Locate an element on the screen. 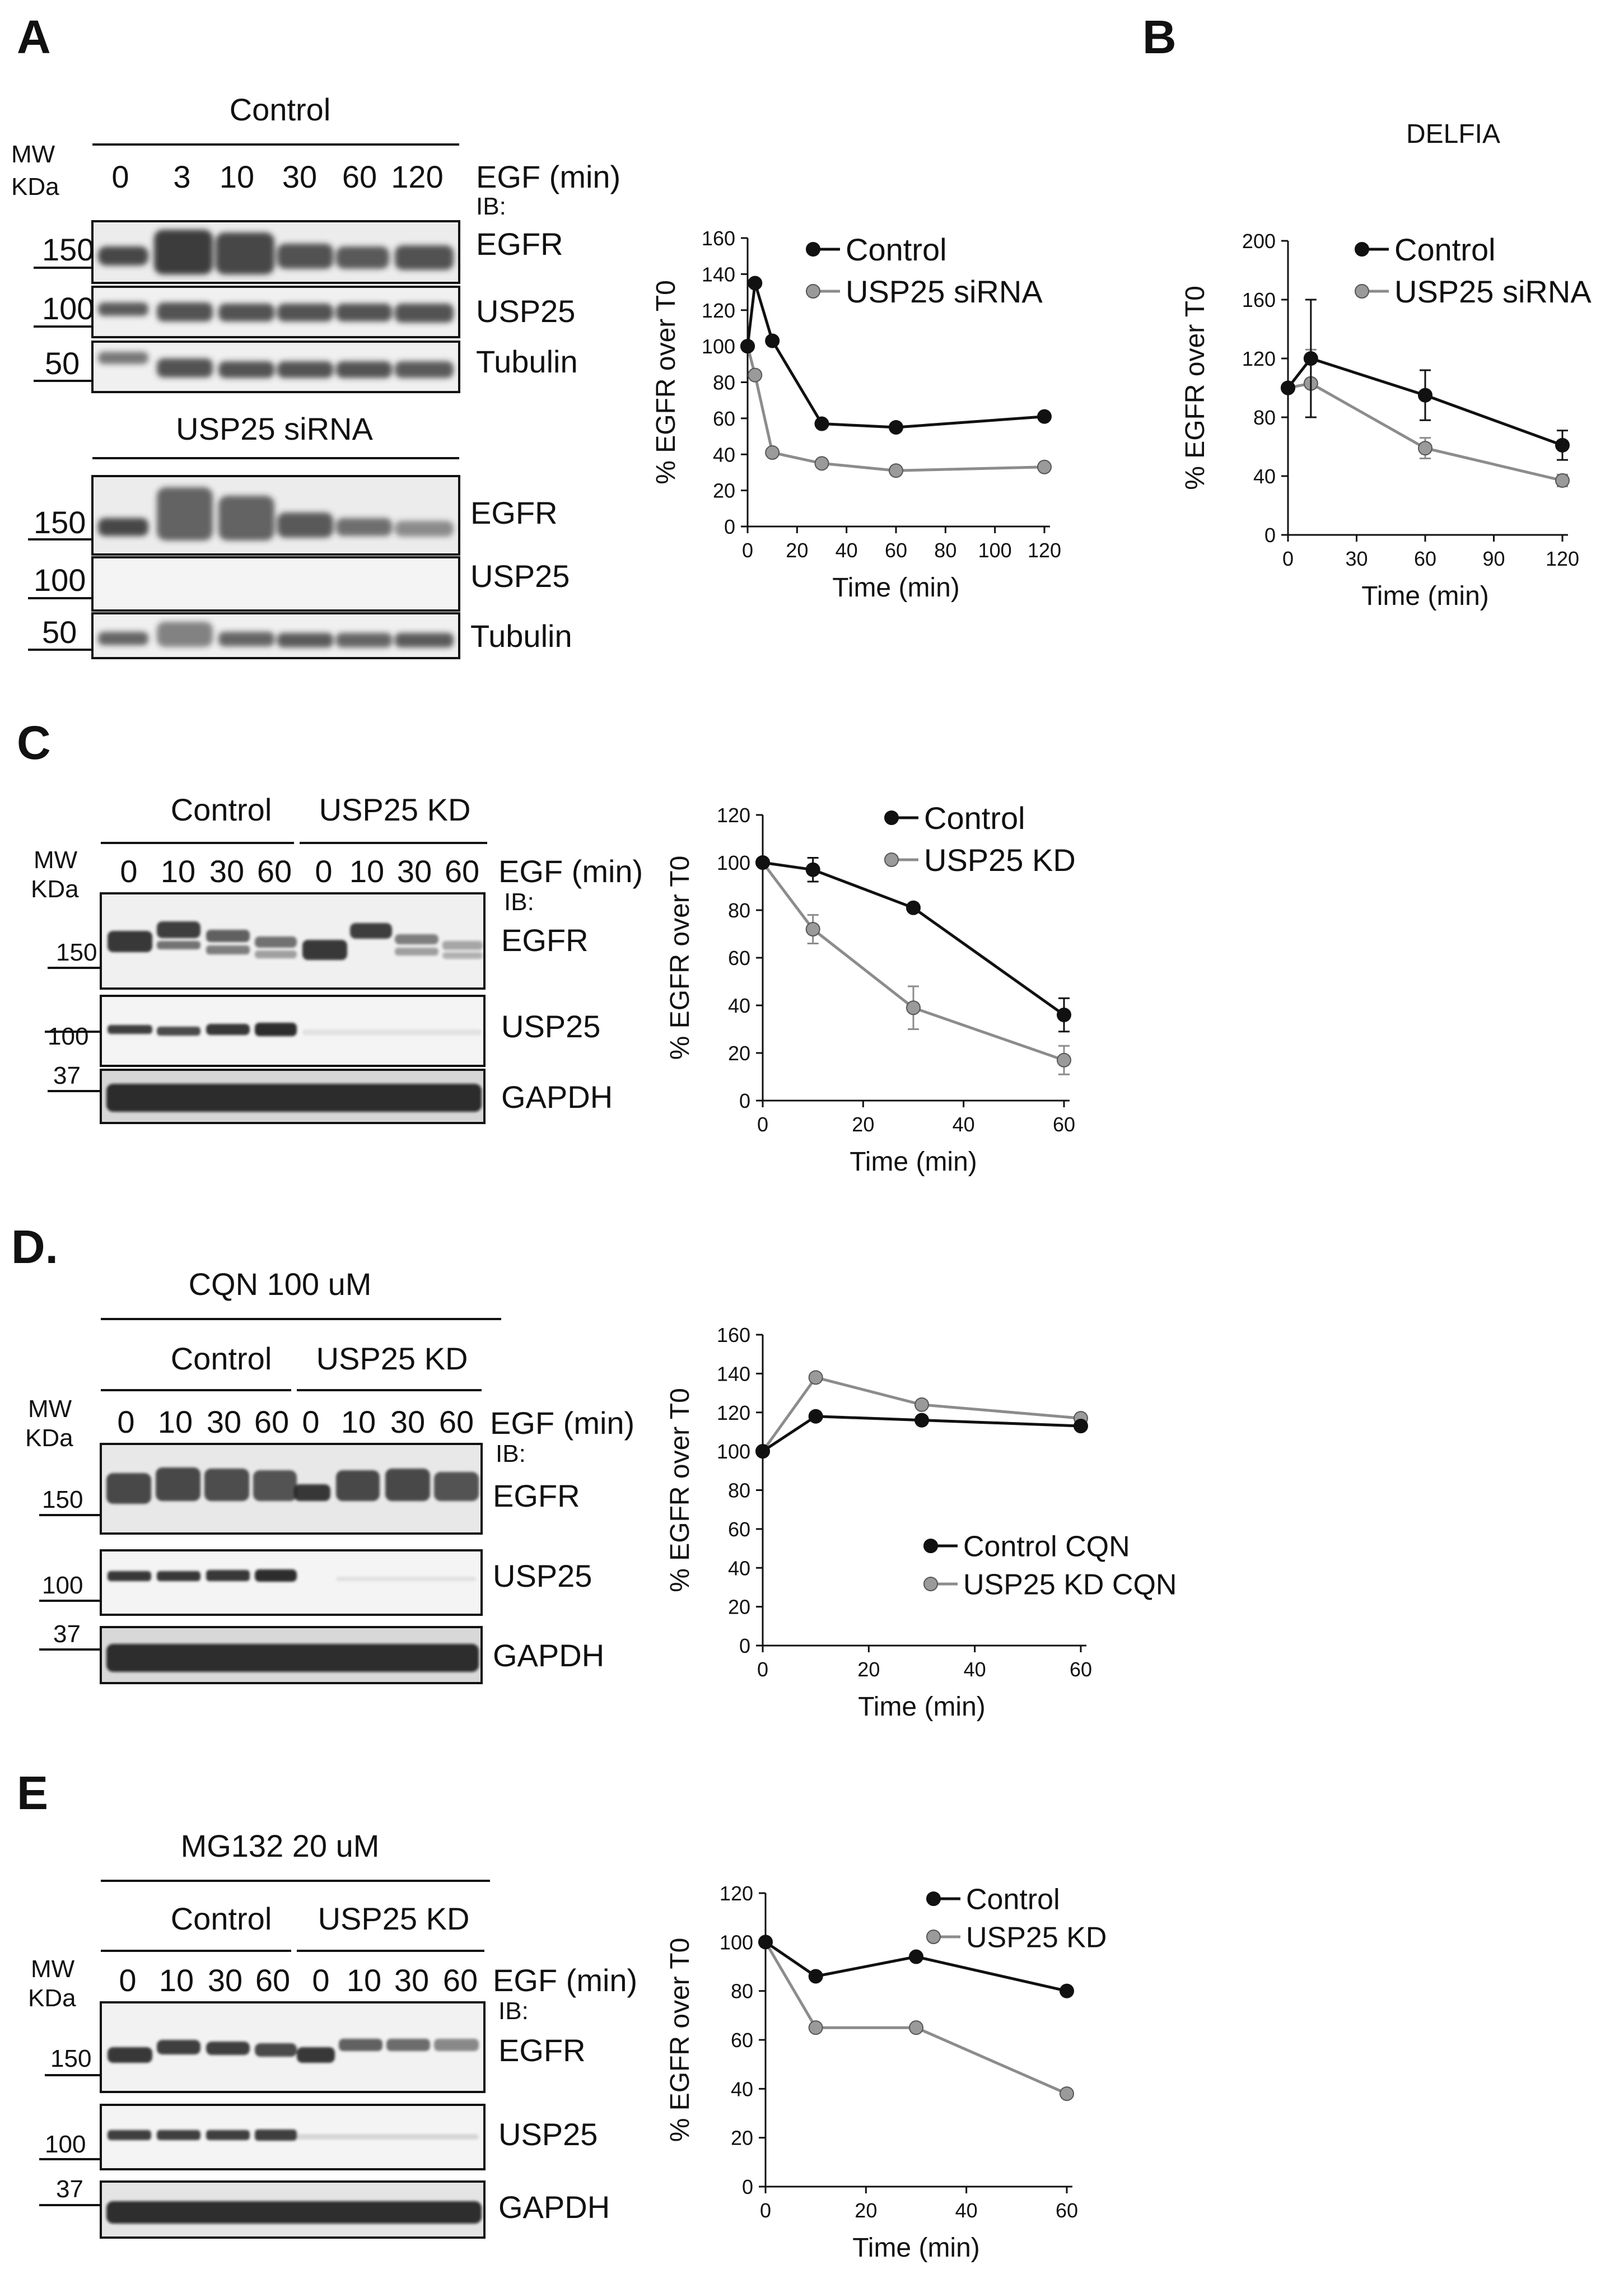  mw-marker: 150 is located at coordinates (68, 249).